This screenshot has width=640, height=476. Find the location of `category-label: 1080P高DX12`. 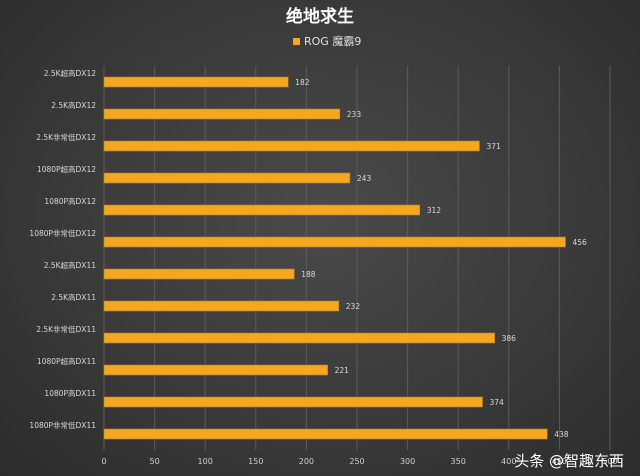

category-label: 1080P高DX12 is located at coordinates (70, 201).